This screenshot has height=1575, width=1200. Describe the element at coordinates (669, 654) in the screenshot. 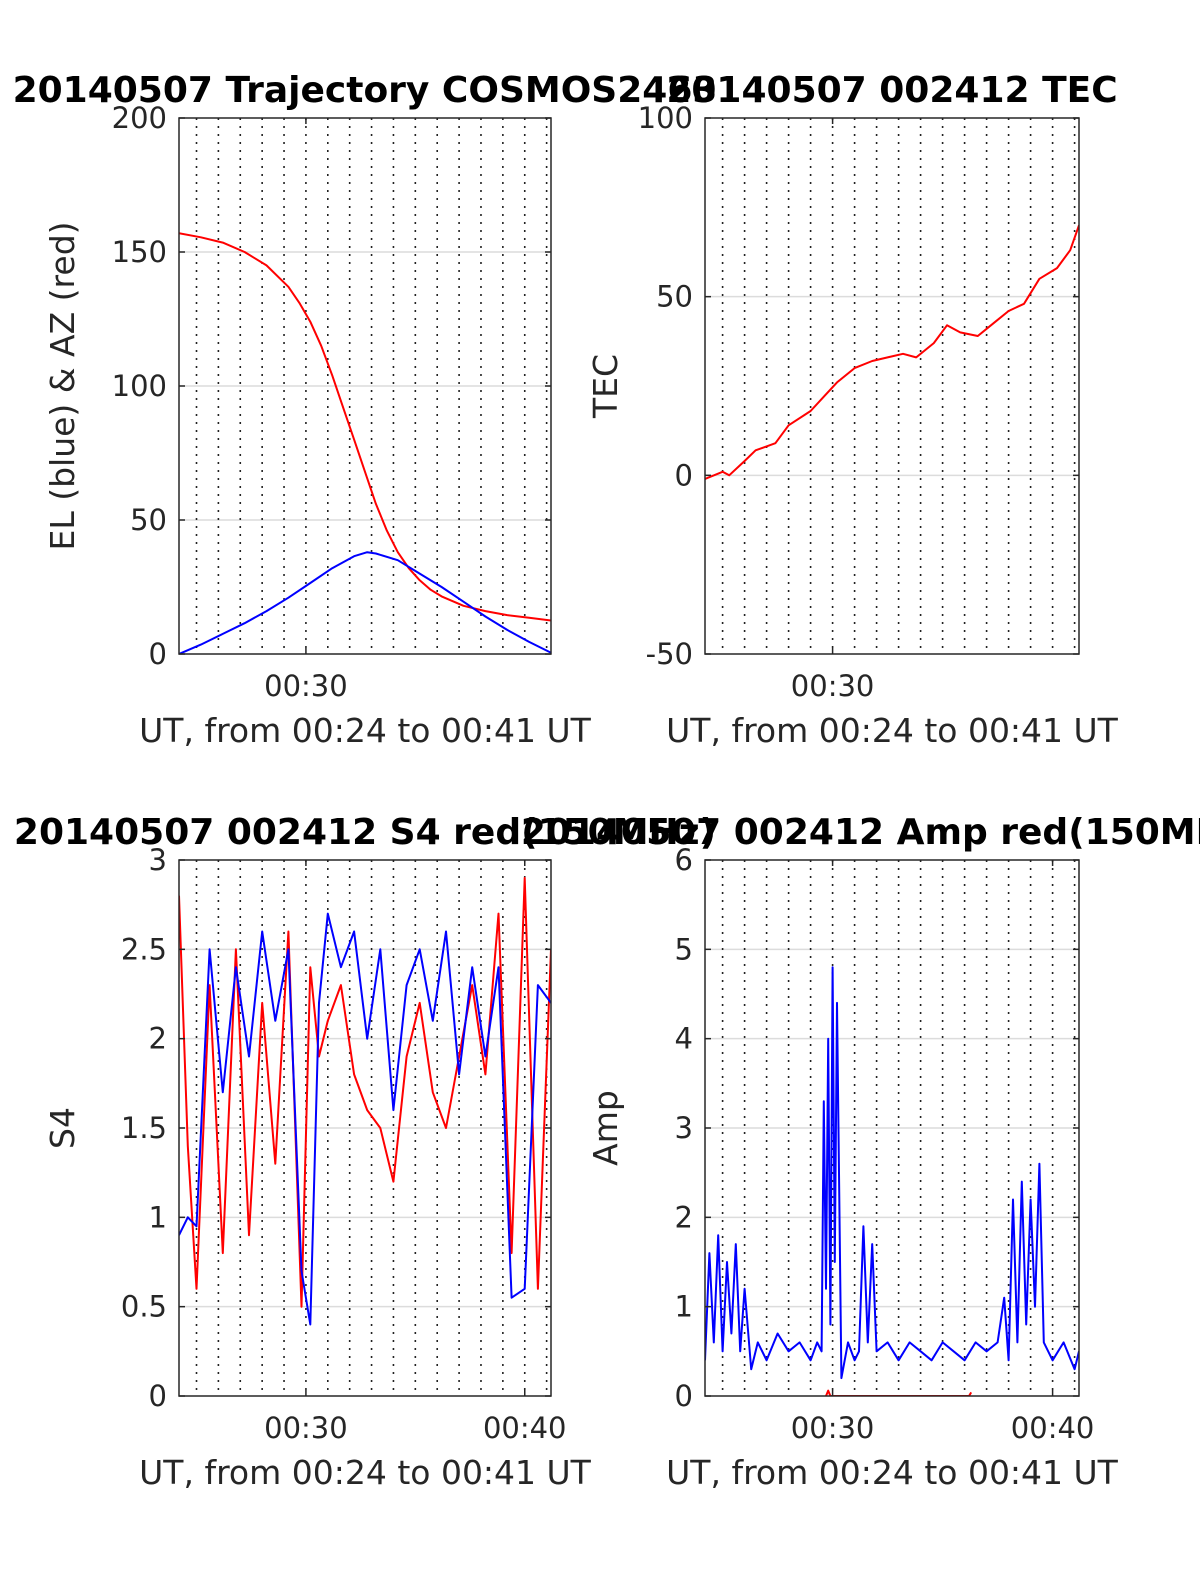

I see `y-tick-label: -50` at that location.